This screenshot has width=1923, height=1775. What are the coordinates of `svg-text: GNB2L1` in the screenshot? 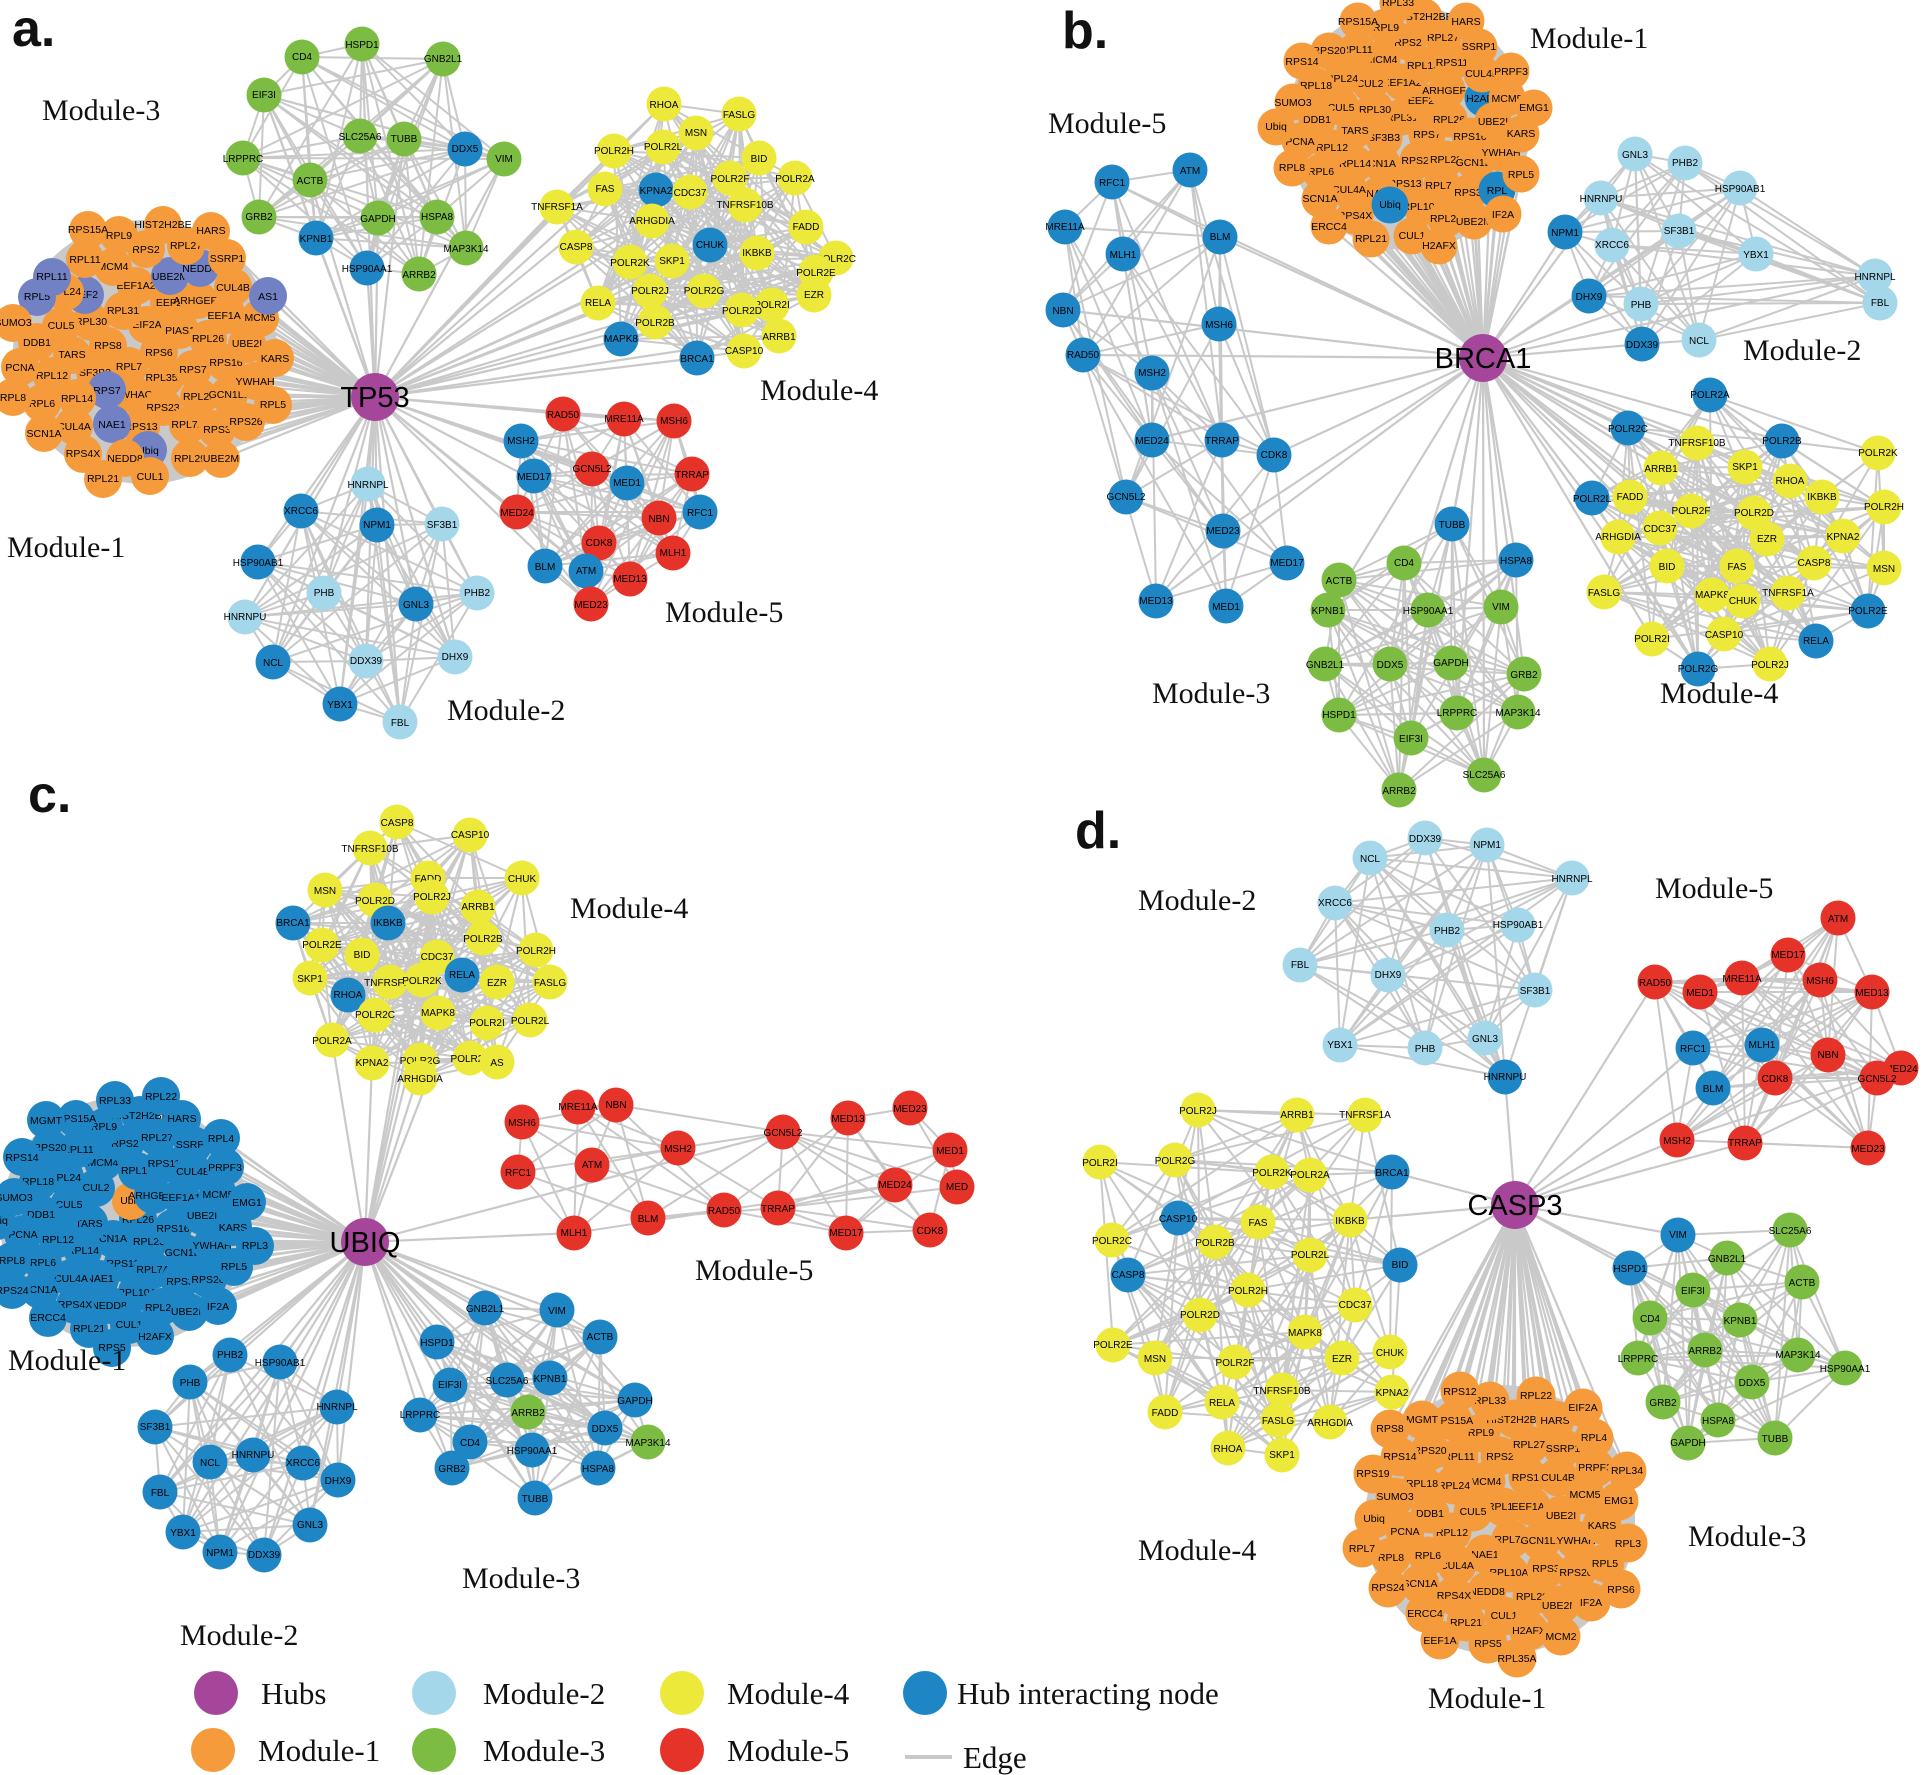 It's located at (1727, 1259).